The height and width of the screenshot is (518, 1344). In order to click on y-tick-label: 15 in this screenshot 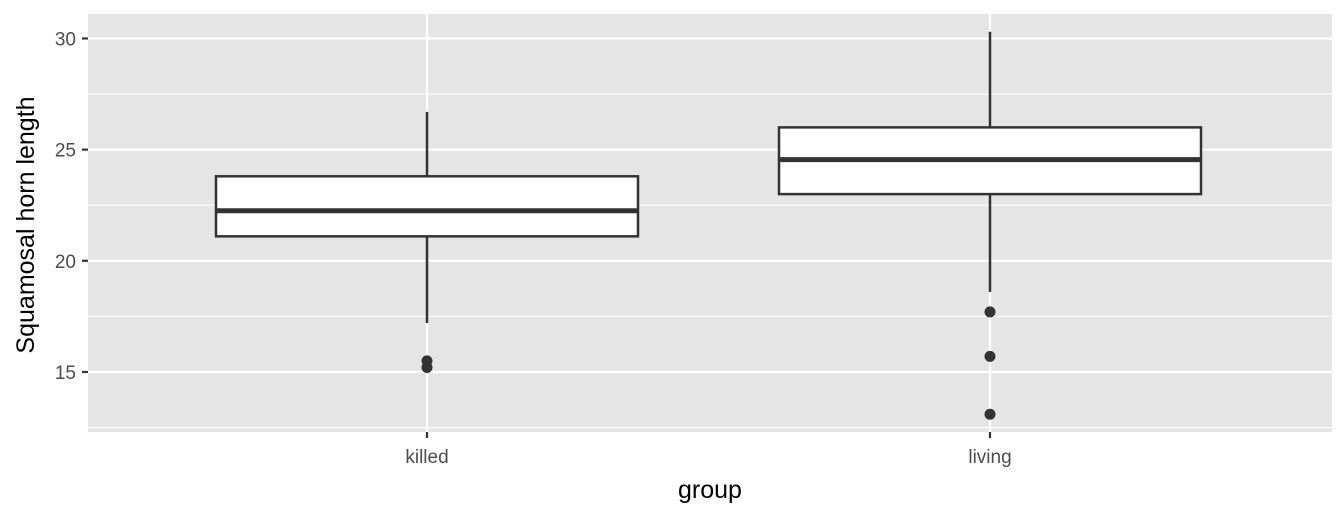, I will do `click(65, 373)`.